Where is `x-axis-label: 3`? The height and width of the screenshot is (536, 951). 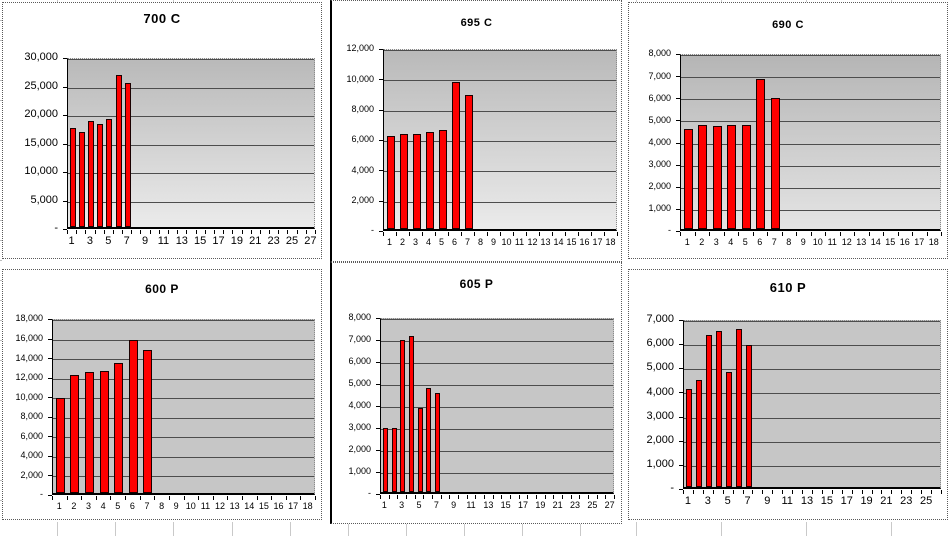 x-axis-label: 3 is located at coordinates (402, 505).